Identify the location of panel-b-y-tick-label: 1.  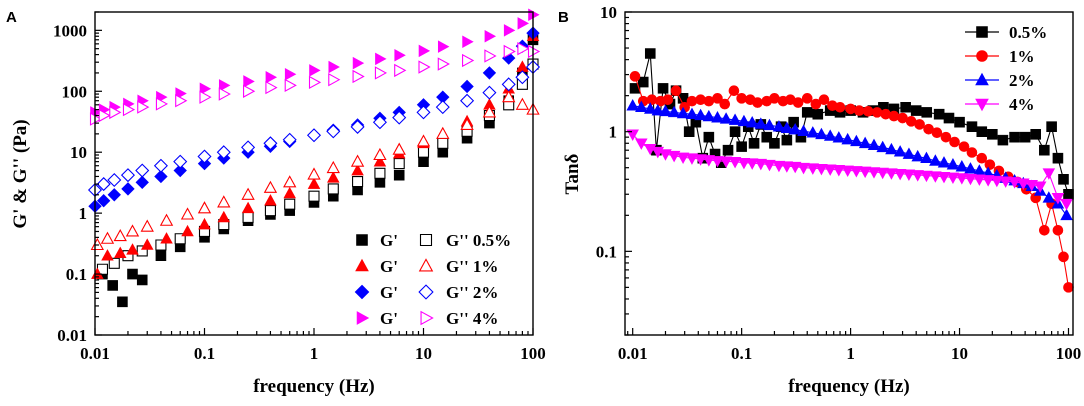
(613, 132).